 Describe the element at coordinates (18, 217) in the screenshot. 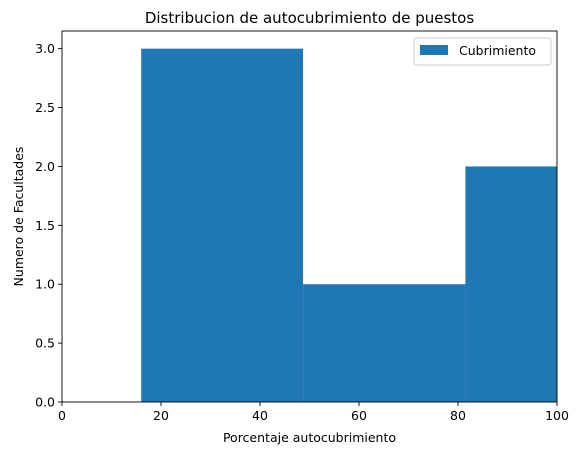

I see `y-axis-title: Numero de Facultades` at that location.